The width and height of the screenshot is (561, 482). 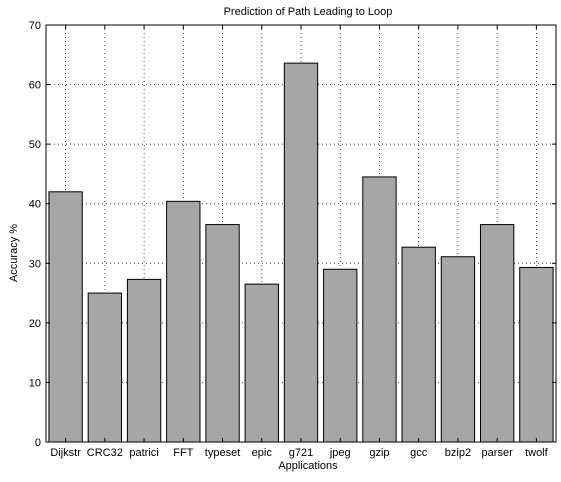 I want to click on y-tick-label: 0, so click(x=38, y=443).